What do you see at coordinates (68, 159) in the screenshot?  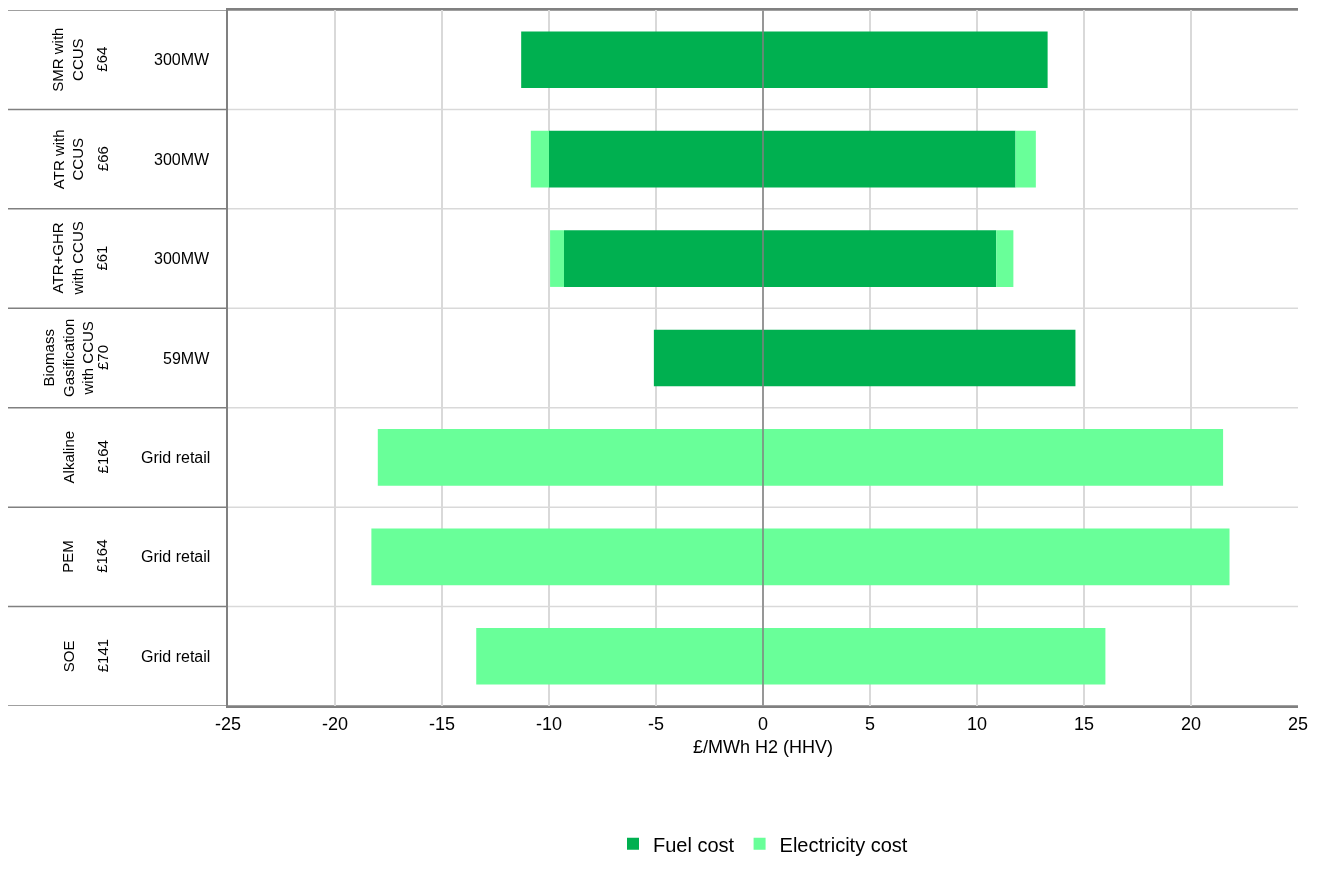 I see `y-tick-label: ATR with CCUS` at bounding box center [68, 159].